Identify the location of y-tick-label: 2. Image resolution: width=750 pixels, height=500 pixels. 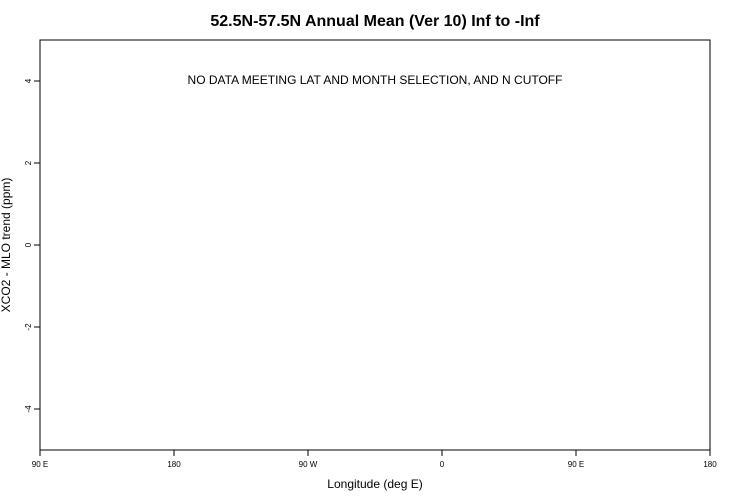
(28, 162).